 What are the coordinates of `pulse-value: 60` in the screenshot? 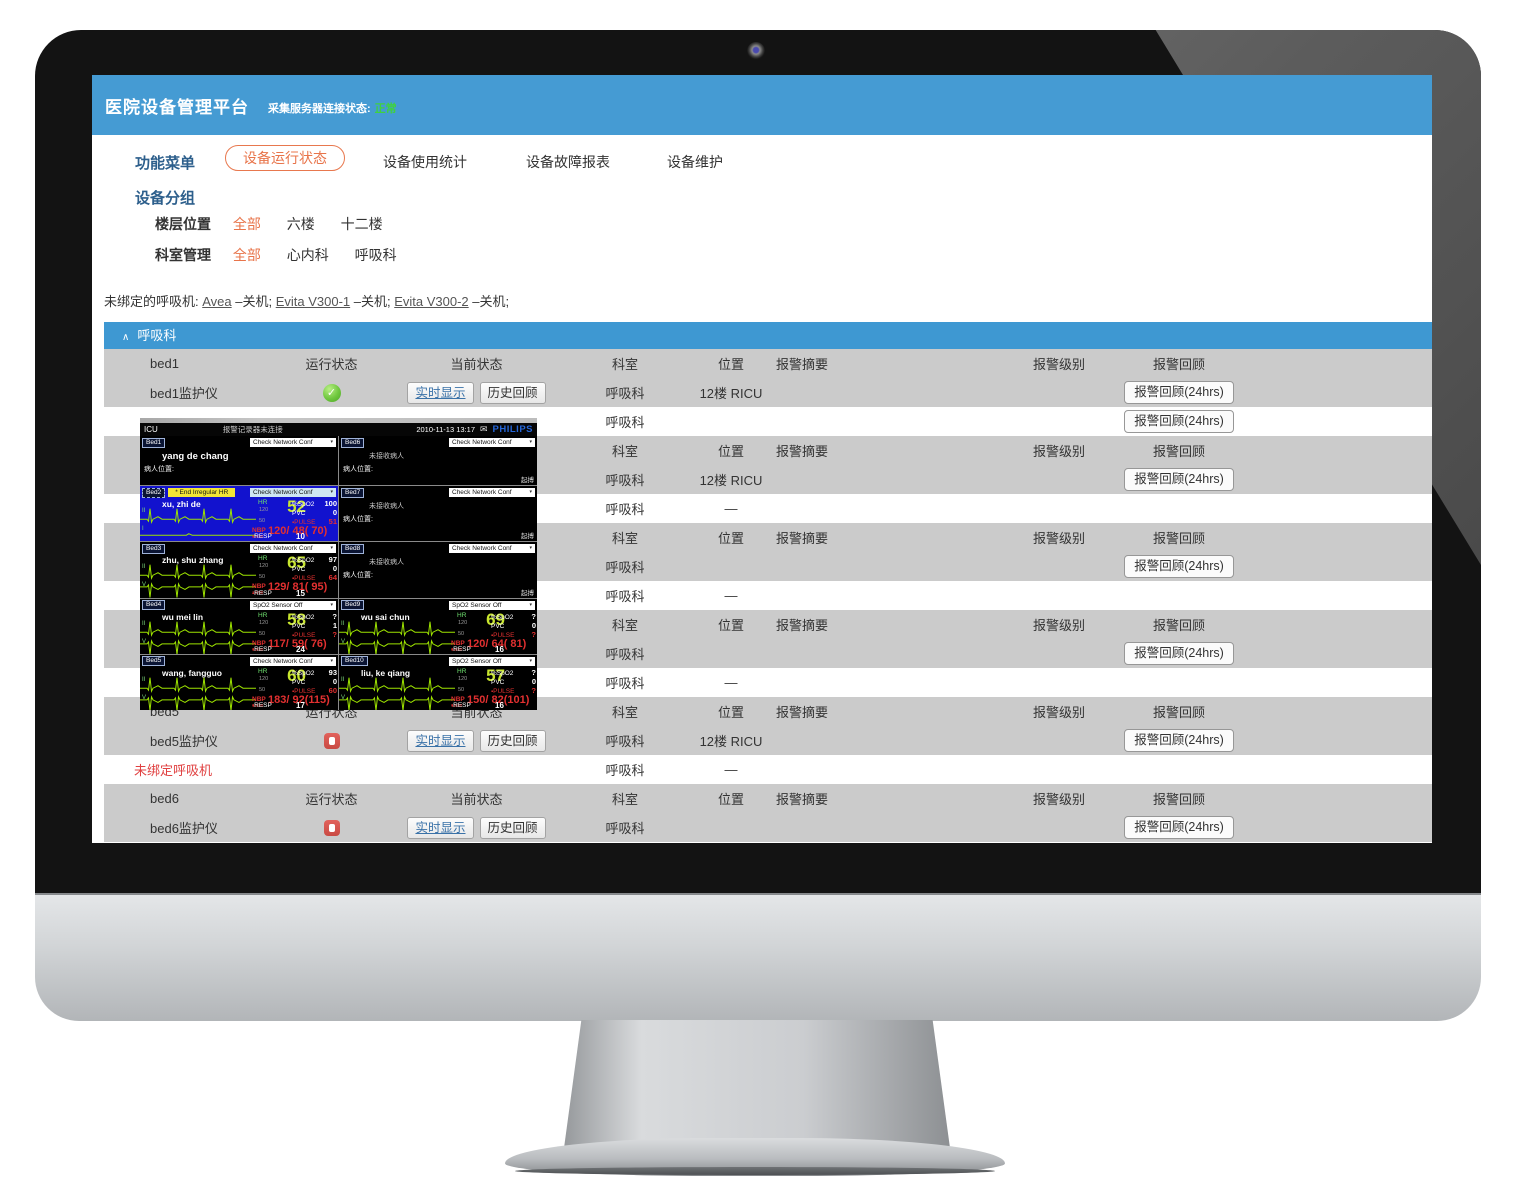 It's located at (332, 690).